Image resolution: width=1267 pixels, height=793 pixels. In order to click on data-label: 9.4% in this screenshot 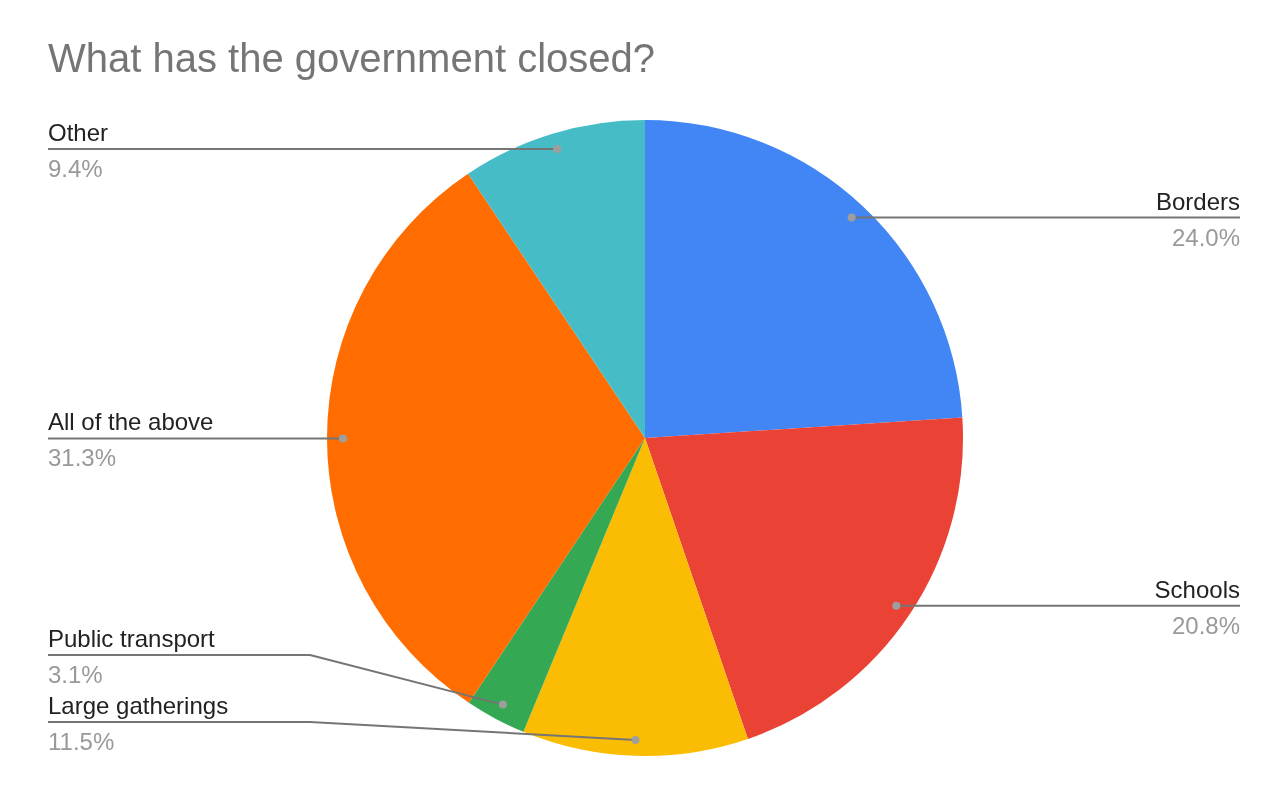, I will do `click(75, 168)`.